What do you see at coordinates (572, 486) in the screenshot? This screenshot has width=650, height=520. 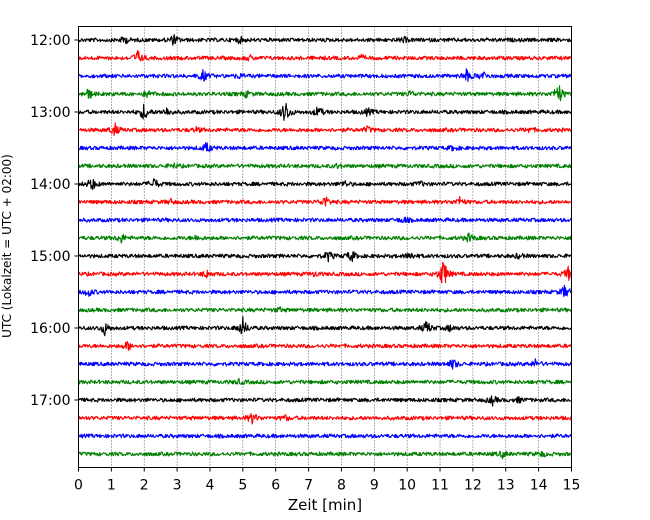 I see `x-tick-label: 15` at bounding box center [572, 486].